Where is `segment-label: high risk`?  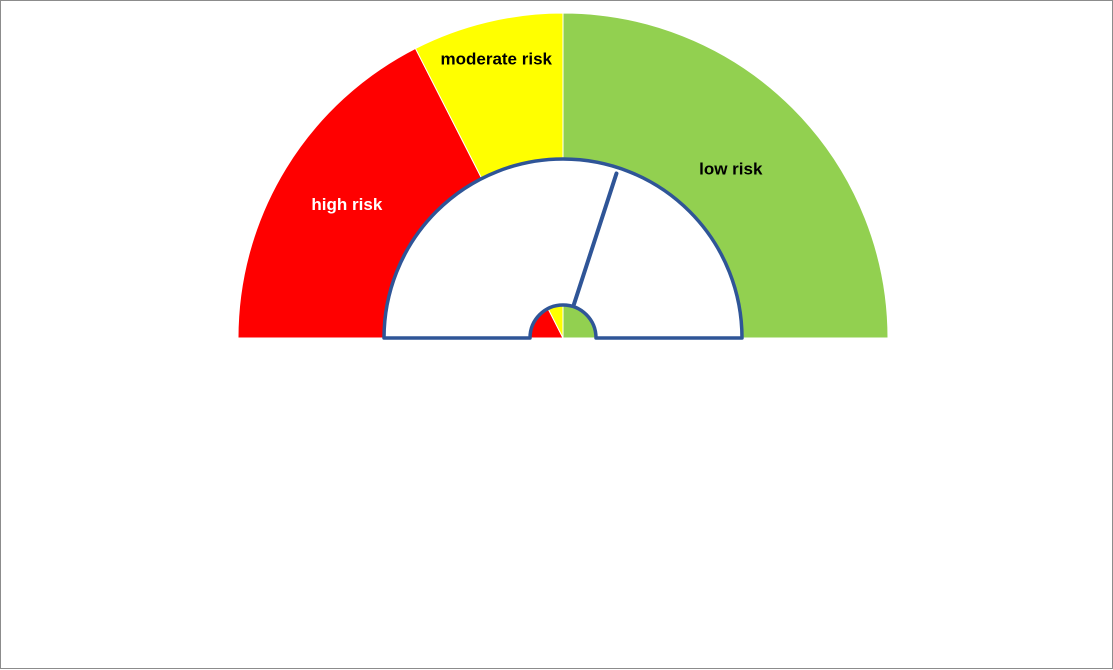
segment-label: high risk is located at coordinates (346, 204).